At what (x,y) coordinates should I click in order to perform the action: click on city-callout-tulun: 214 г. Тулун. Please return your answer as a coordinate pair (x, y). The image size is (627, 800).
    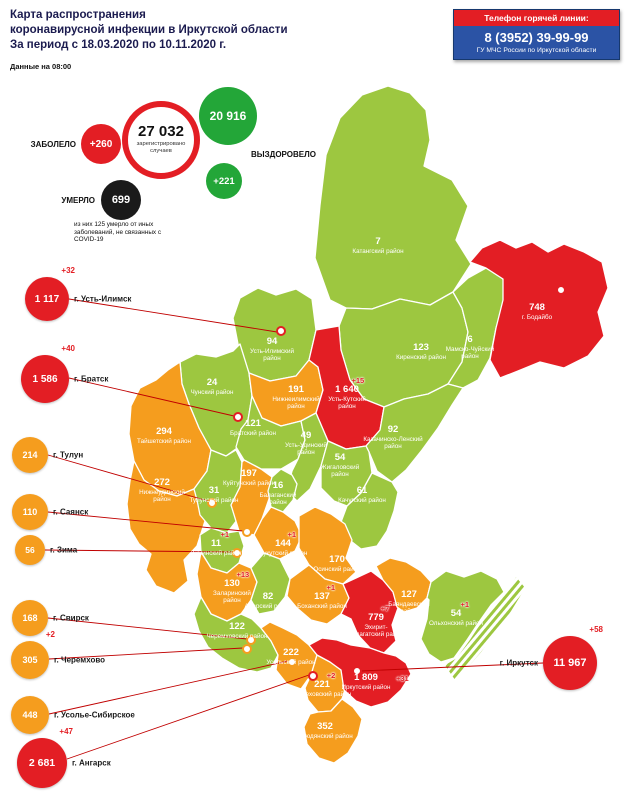
    Looking at the image, I should click on (47, 455).